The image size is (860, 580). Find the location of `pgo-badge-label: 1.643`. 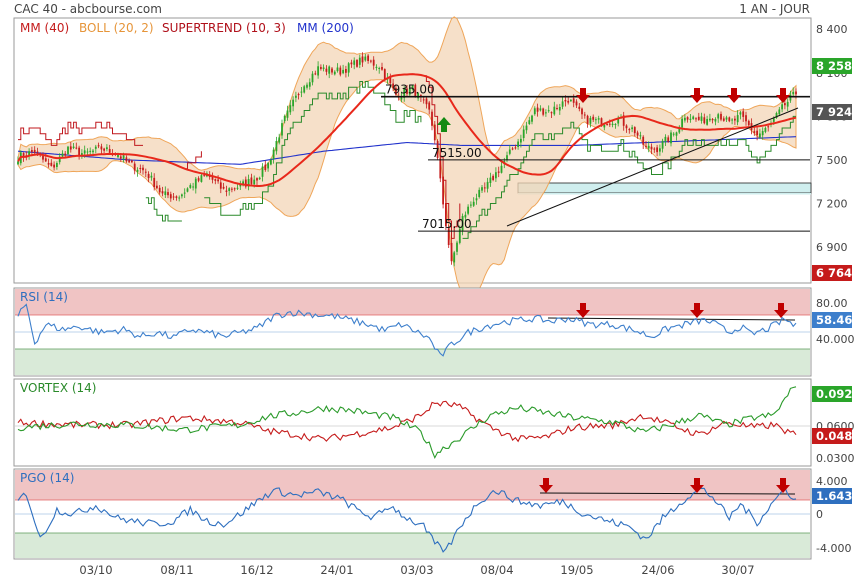

pgo-badge-label: 1.643 is located at coordinates (834, 496).